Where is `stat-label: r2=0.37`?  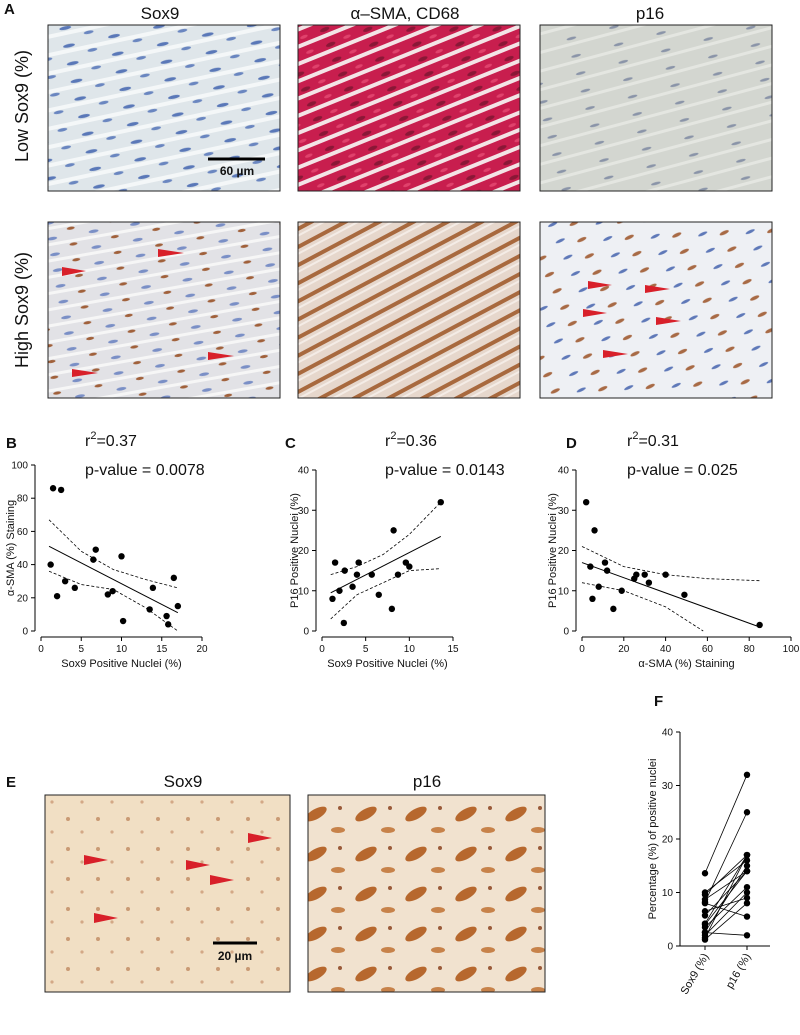 stat-label: r2=0.37 is located at coordinates (111, 440).